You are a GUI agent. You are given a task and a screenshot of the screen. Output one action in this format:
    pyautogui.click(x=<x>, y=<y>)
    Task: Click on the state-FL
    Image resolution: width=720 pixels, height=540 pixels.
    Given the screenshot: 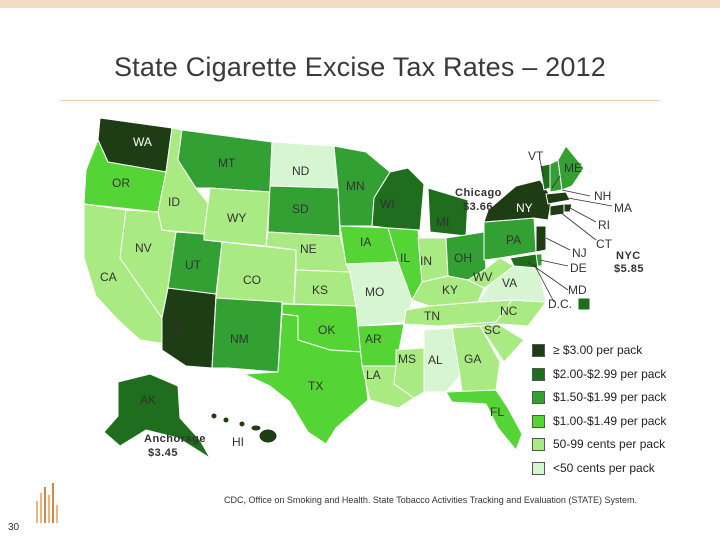 What is the action you would take?
    pyautogui.click(x=484, y=420)
    